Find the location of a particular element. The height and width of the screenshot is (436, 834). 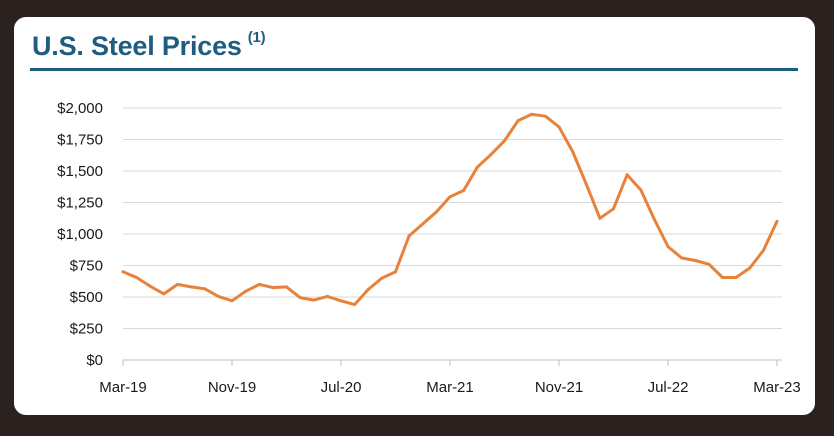

y-tick-label: $250 is located at coordinates (86, 329).